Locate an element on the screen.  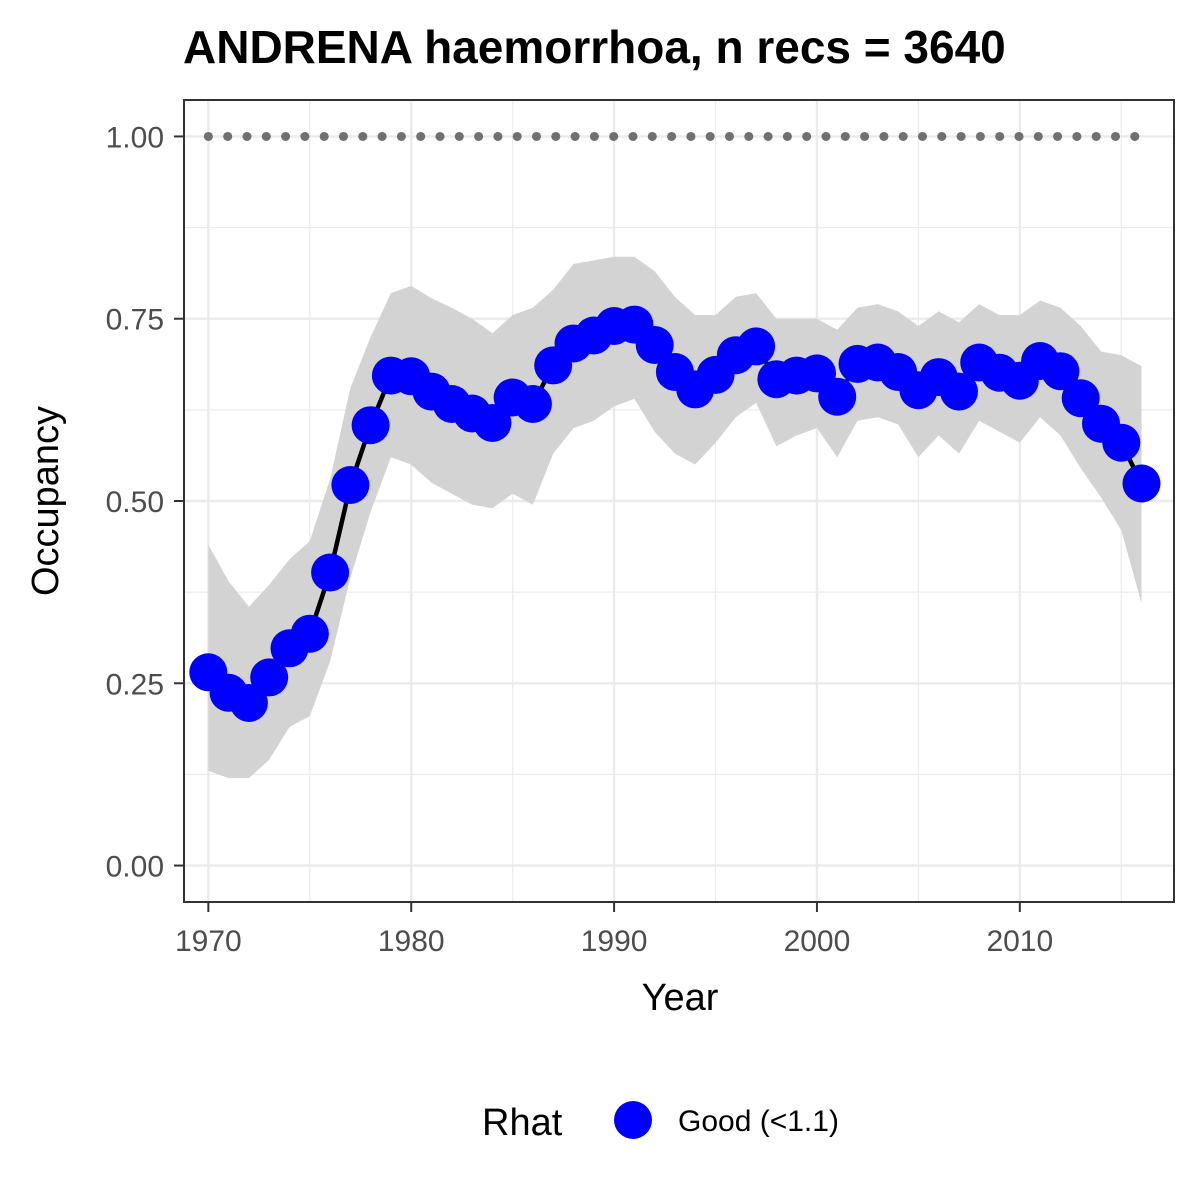
data-point-2012 is located at coordinates (1060, 371).